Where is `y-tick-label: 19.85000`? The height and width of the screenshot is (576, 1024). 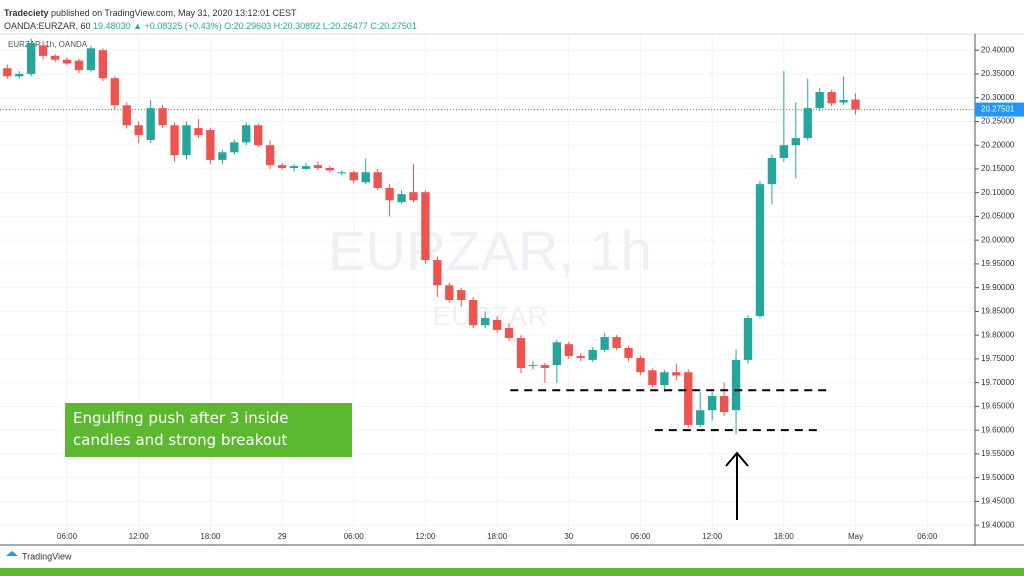 y-tick-label: 19.85000 is located at coordinates (998, 311).